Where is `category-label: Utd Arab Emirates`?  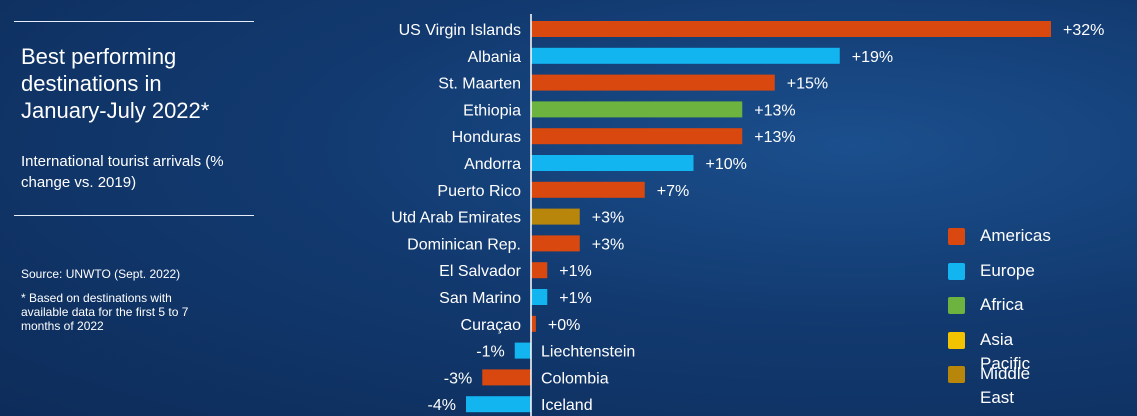
category-label: Utd Arab Emirates is located at coordinates (456, 218).